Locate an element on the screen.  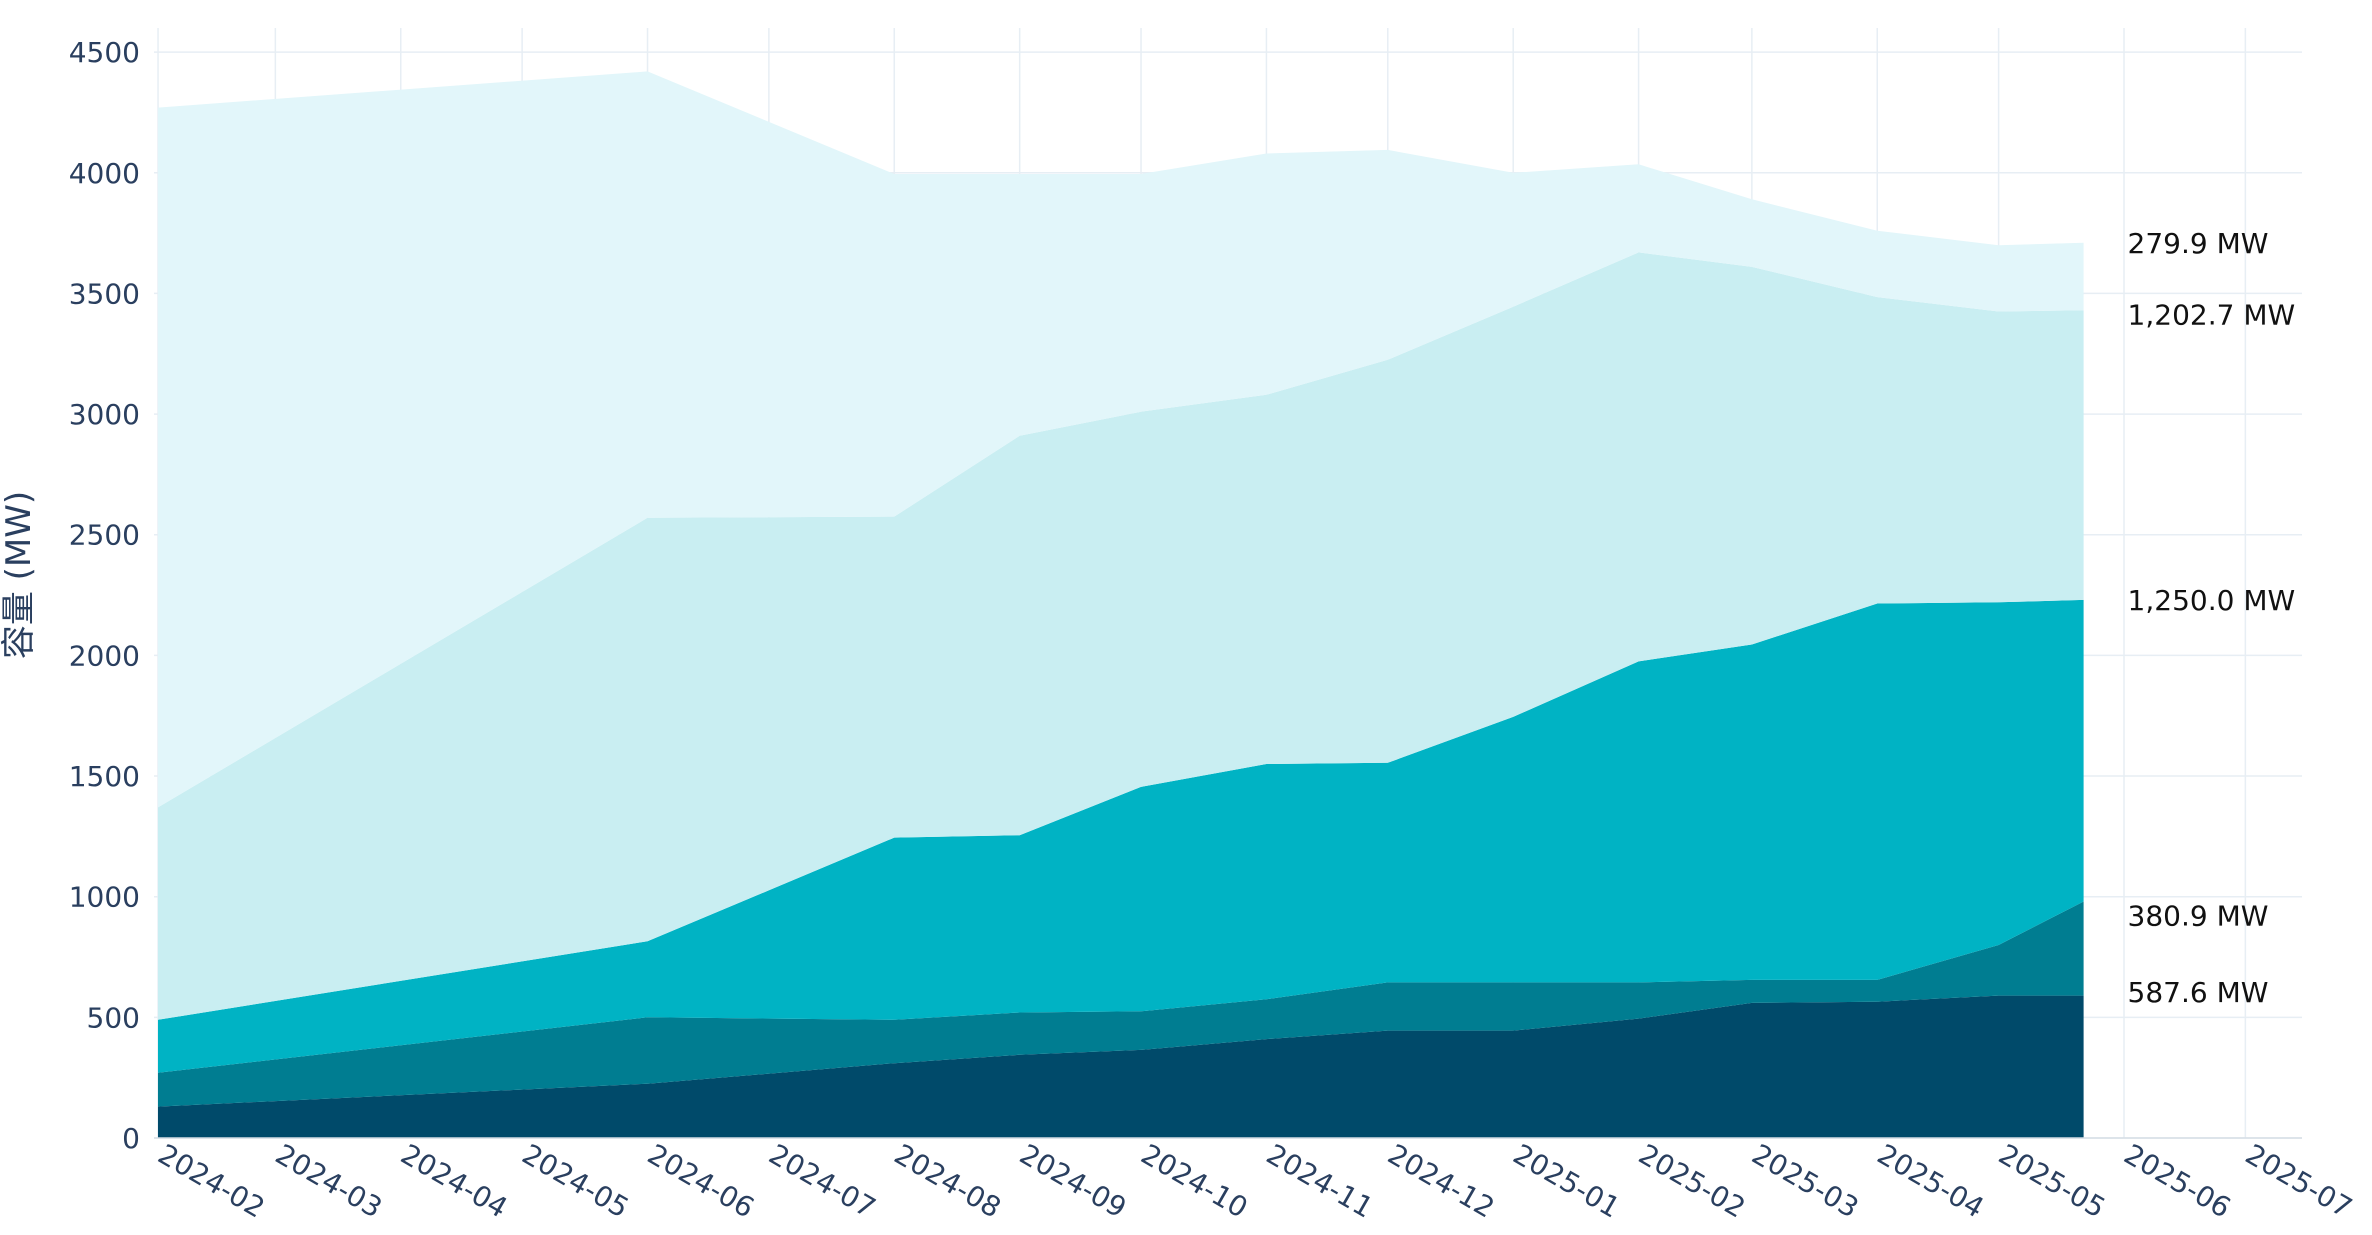
x-tick-label: 2025-07 is located at coordinates (2299, 1180).